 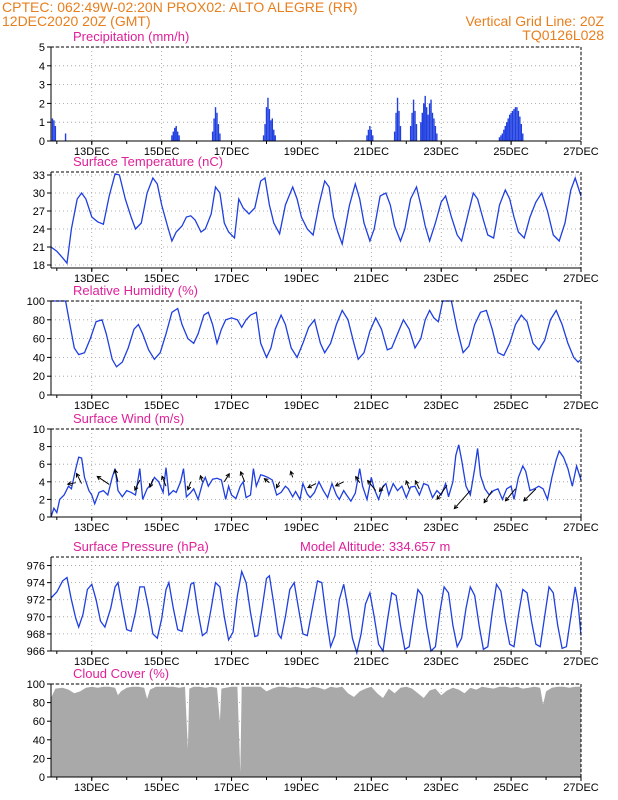 What do you see at coordinates (42, 48) in the screenshot?
I see `y-tick-label: 5` at bounding box center [42, 48].